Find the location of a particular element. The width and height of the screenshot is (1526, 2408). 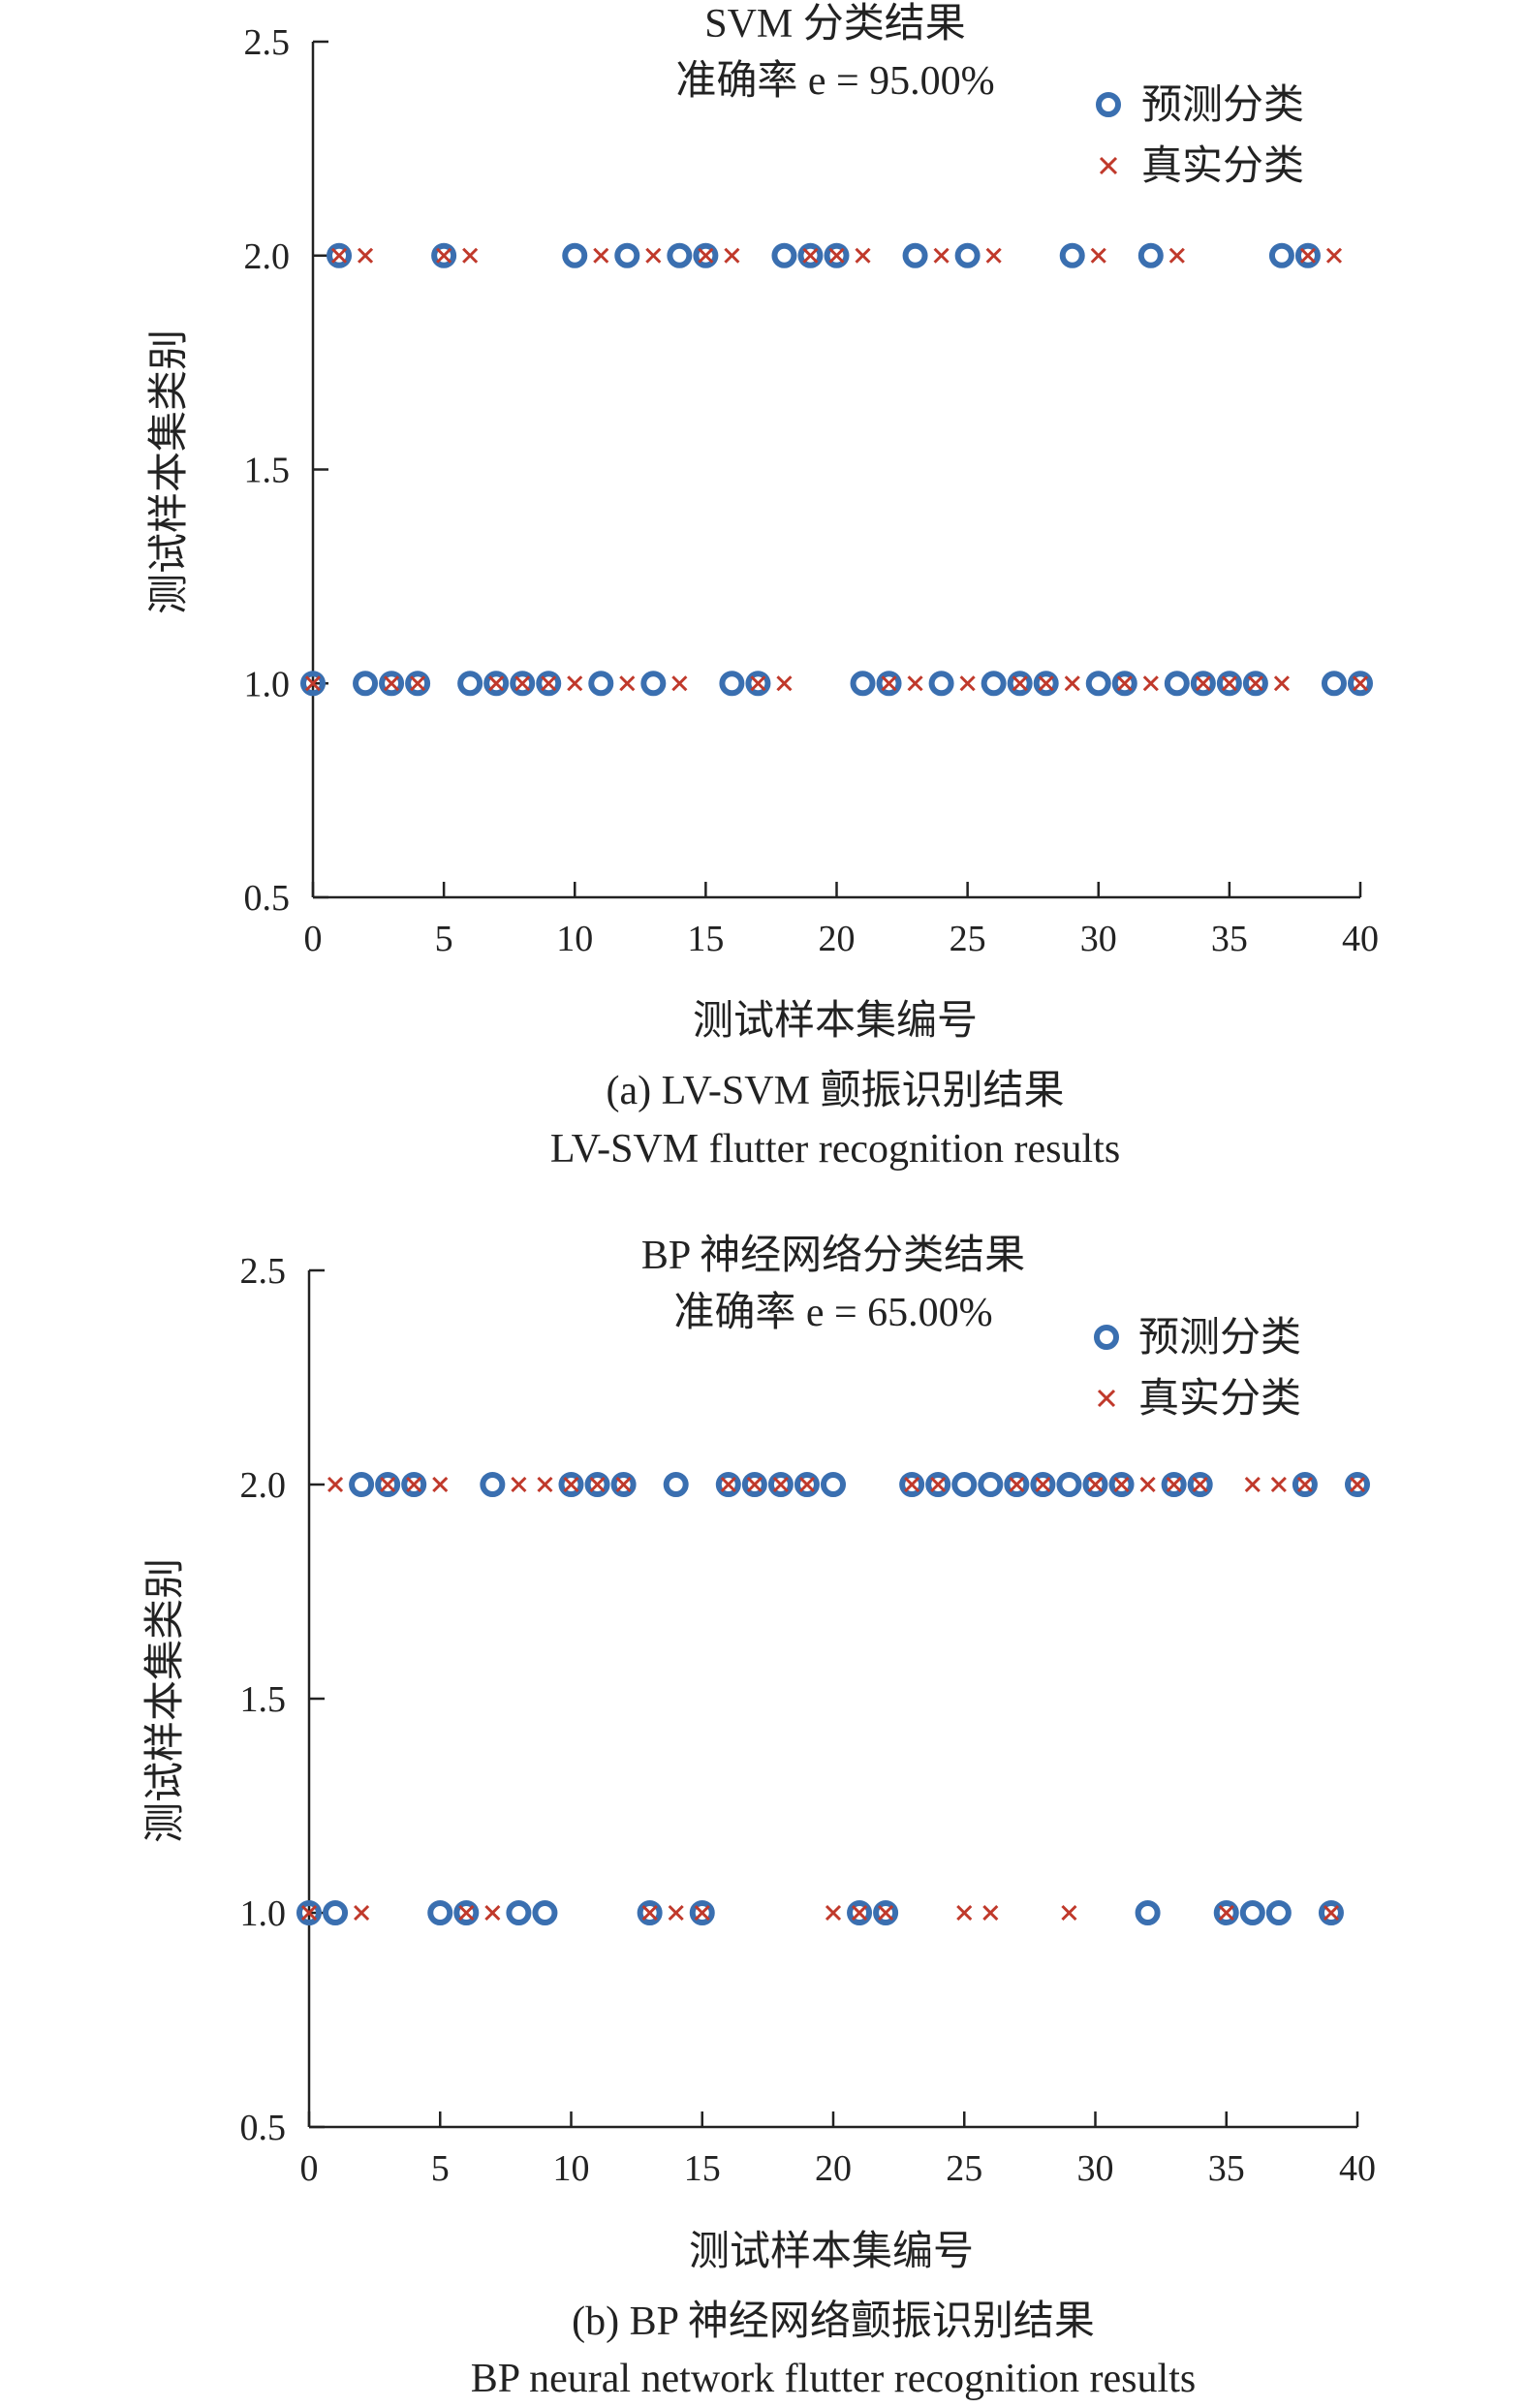

predicted-series is located at coordinates (836, 470).